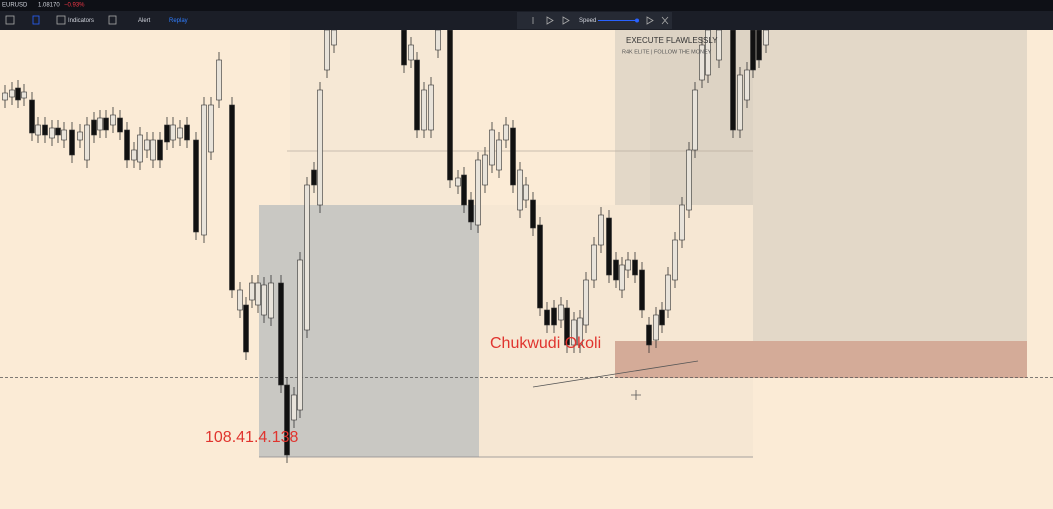 This screenshot has width=1053, height=509. Describe the element at coordinates (821, 359) in the screenshot. I see `zone-red` at that location.